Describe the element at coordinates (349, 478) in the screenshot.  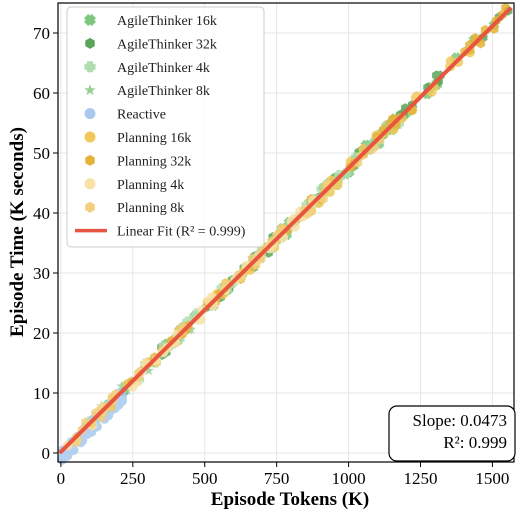
I see `x-tick-label: 1000` at that location.